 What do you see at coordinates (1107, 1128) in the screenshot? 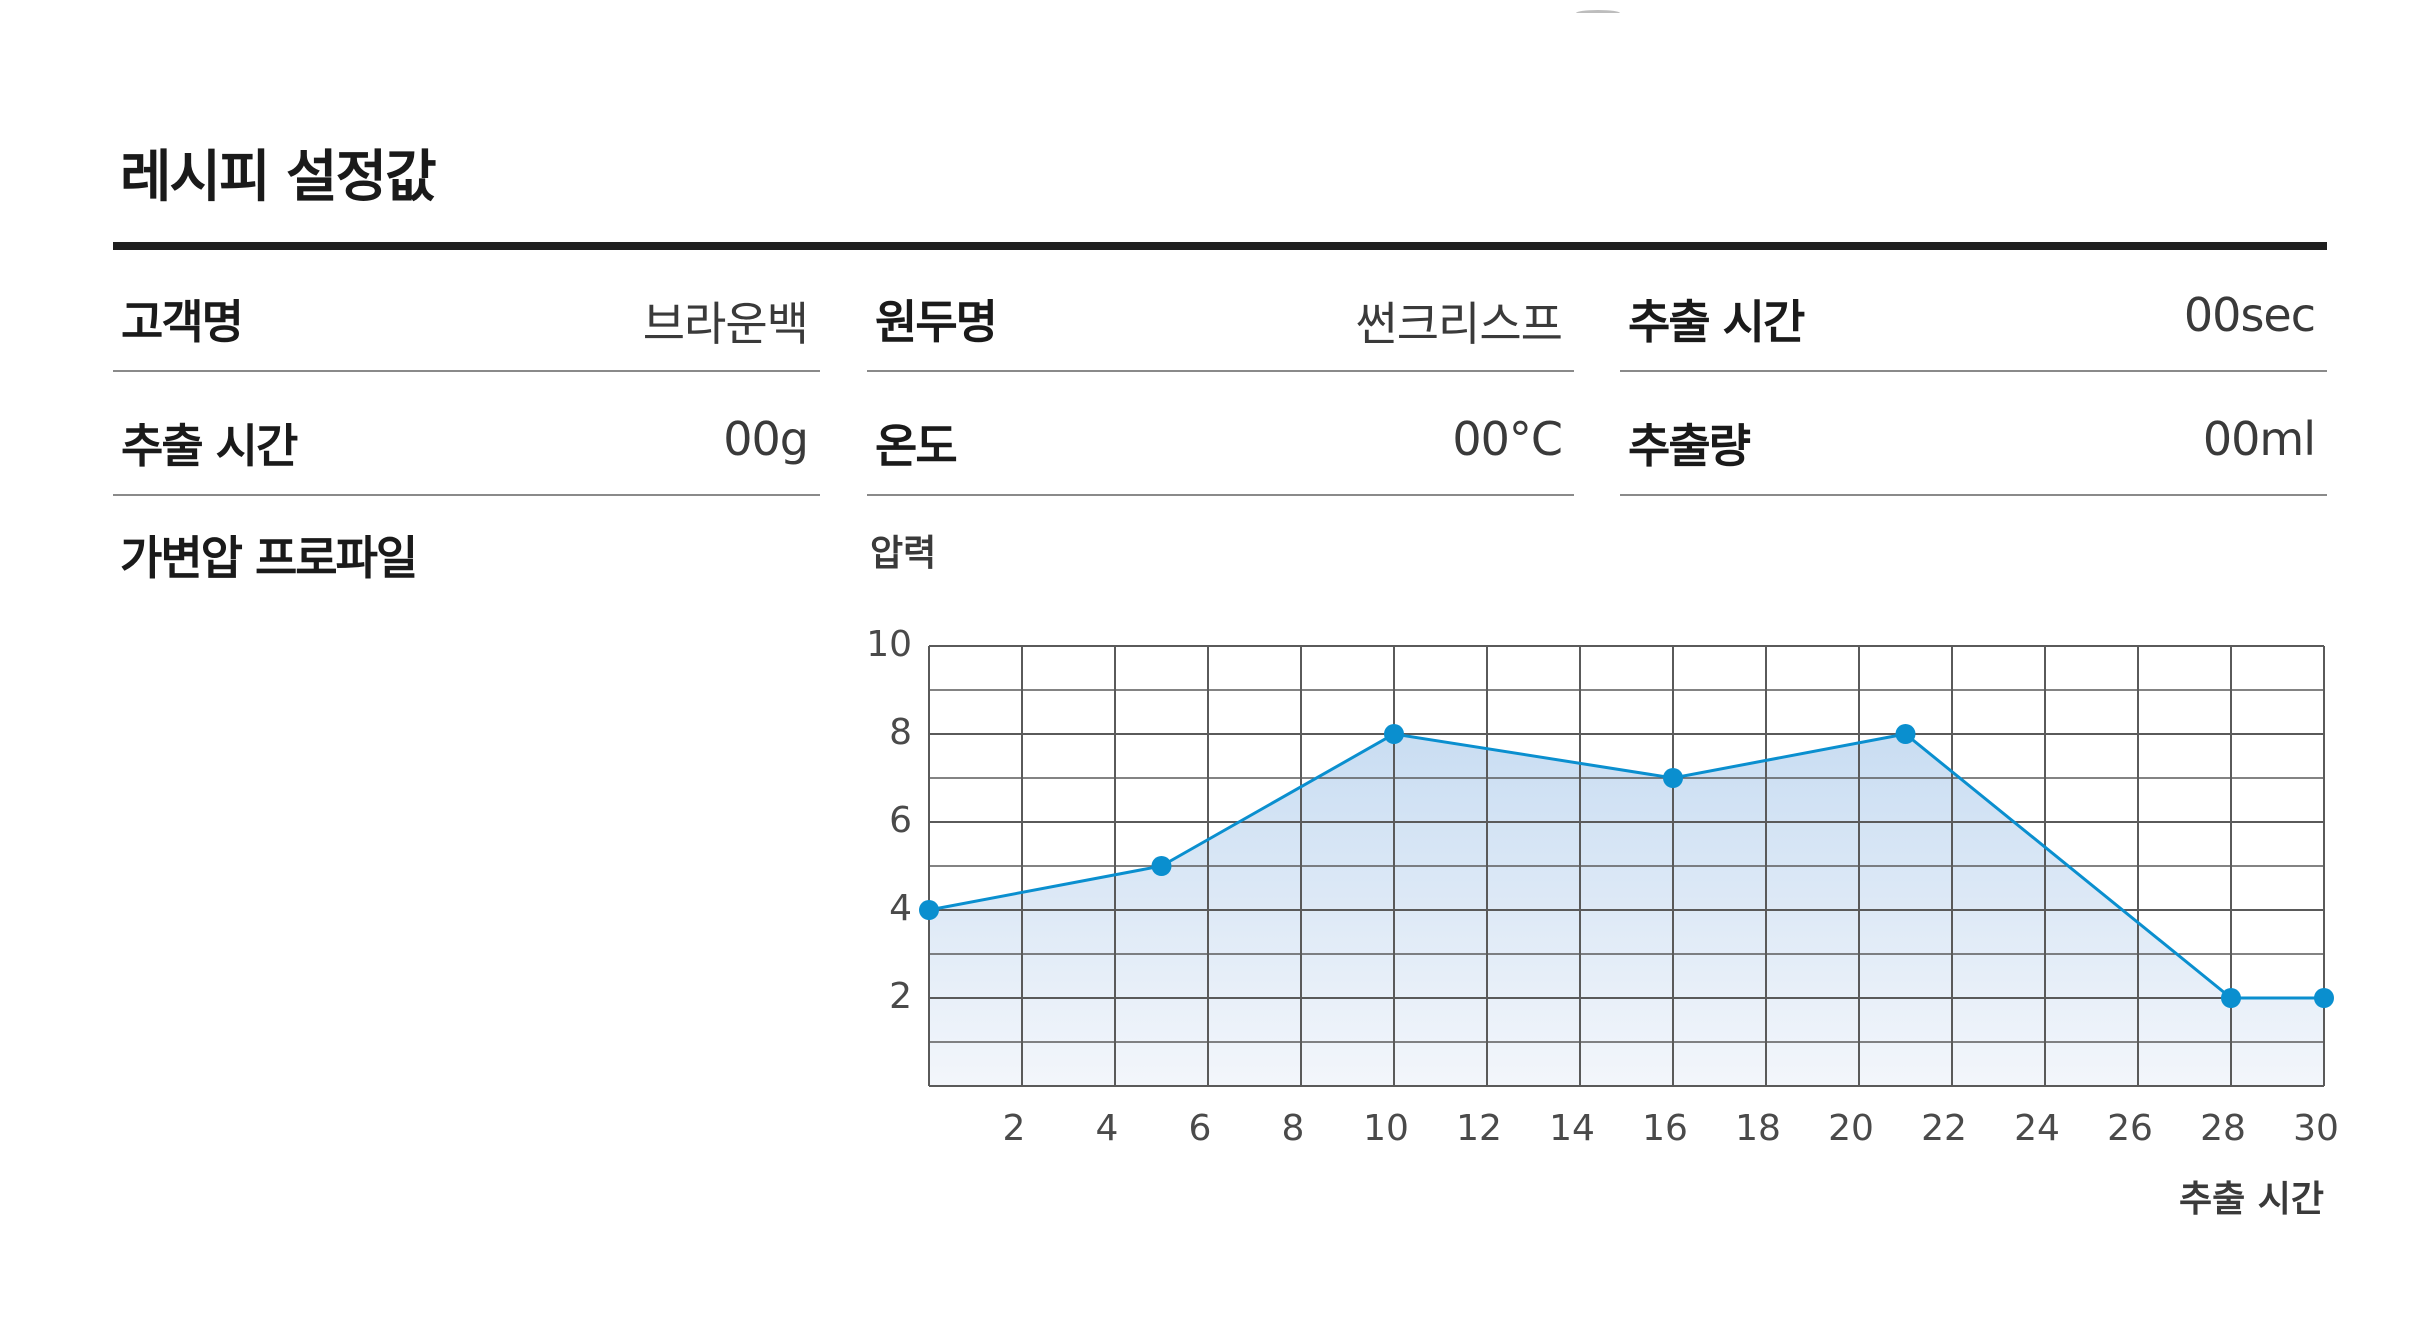
I see `x-tick-label: 4` at bounding box center [1107, 1128].